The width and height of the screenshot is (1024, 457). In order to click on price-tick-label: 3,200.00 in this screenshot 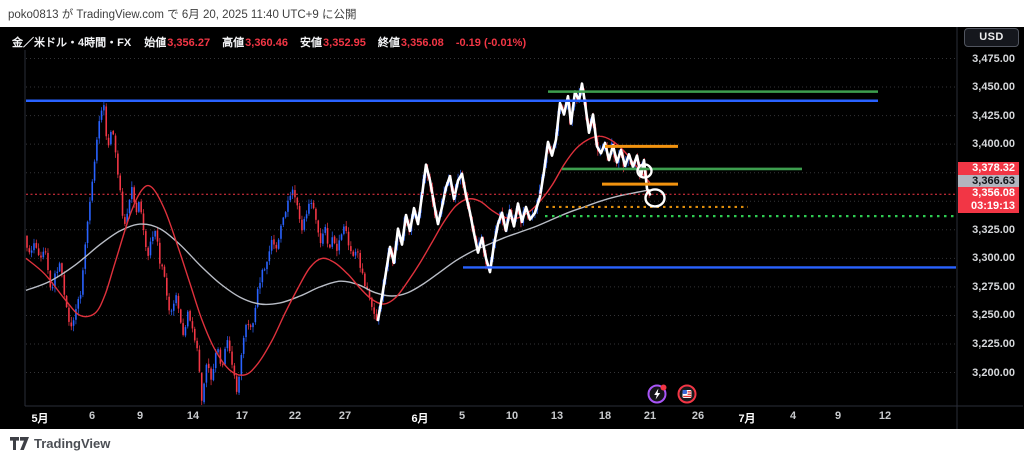, I will do `click(993, 372)`.